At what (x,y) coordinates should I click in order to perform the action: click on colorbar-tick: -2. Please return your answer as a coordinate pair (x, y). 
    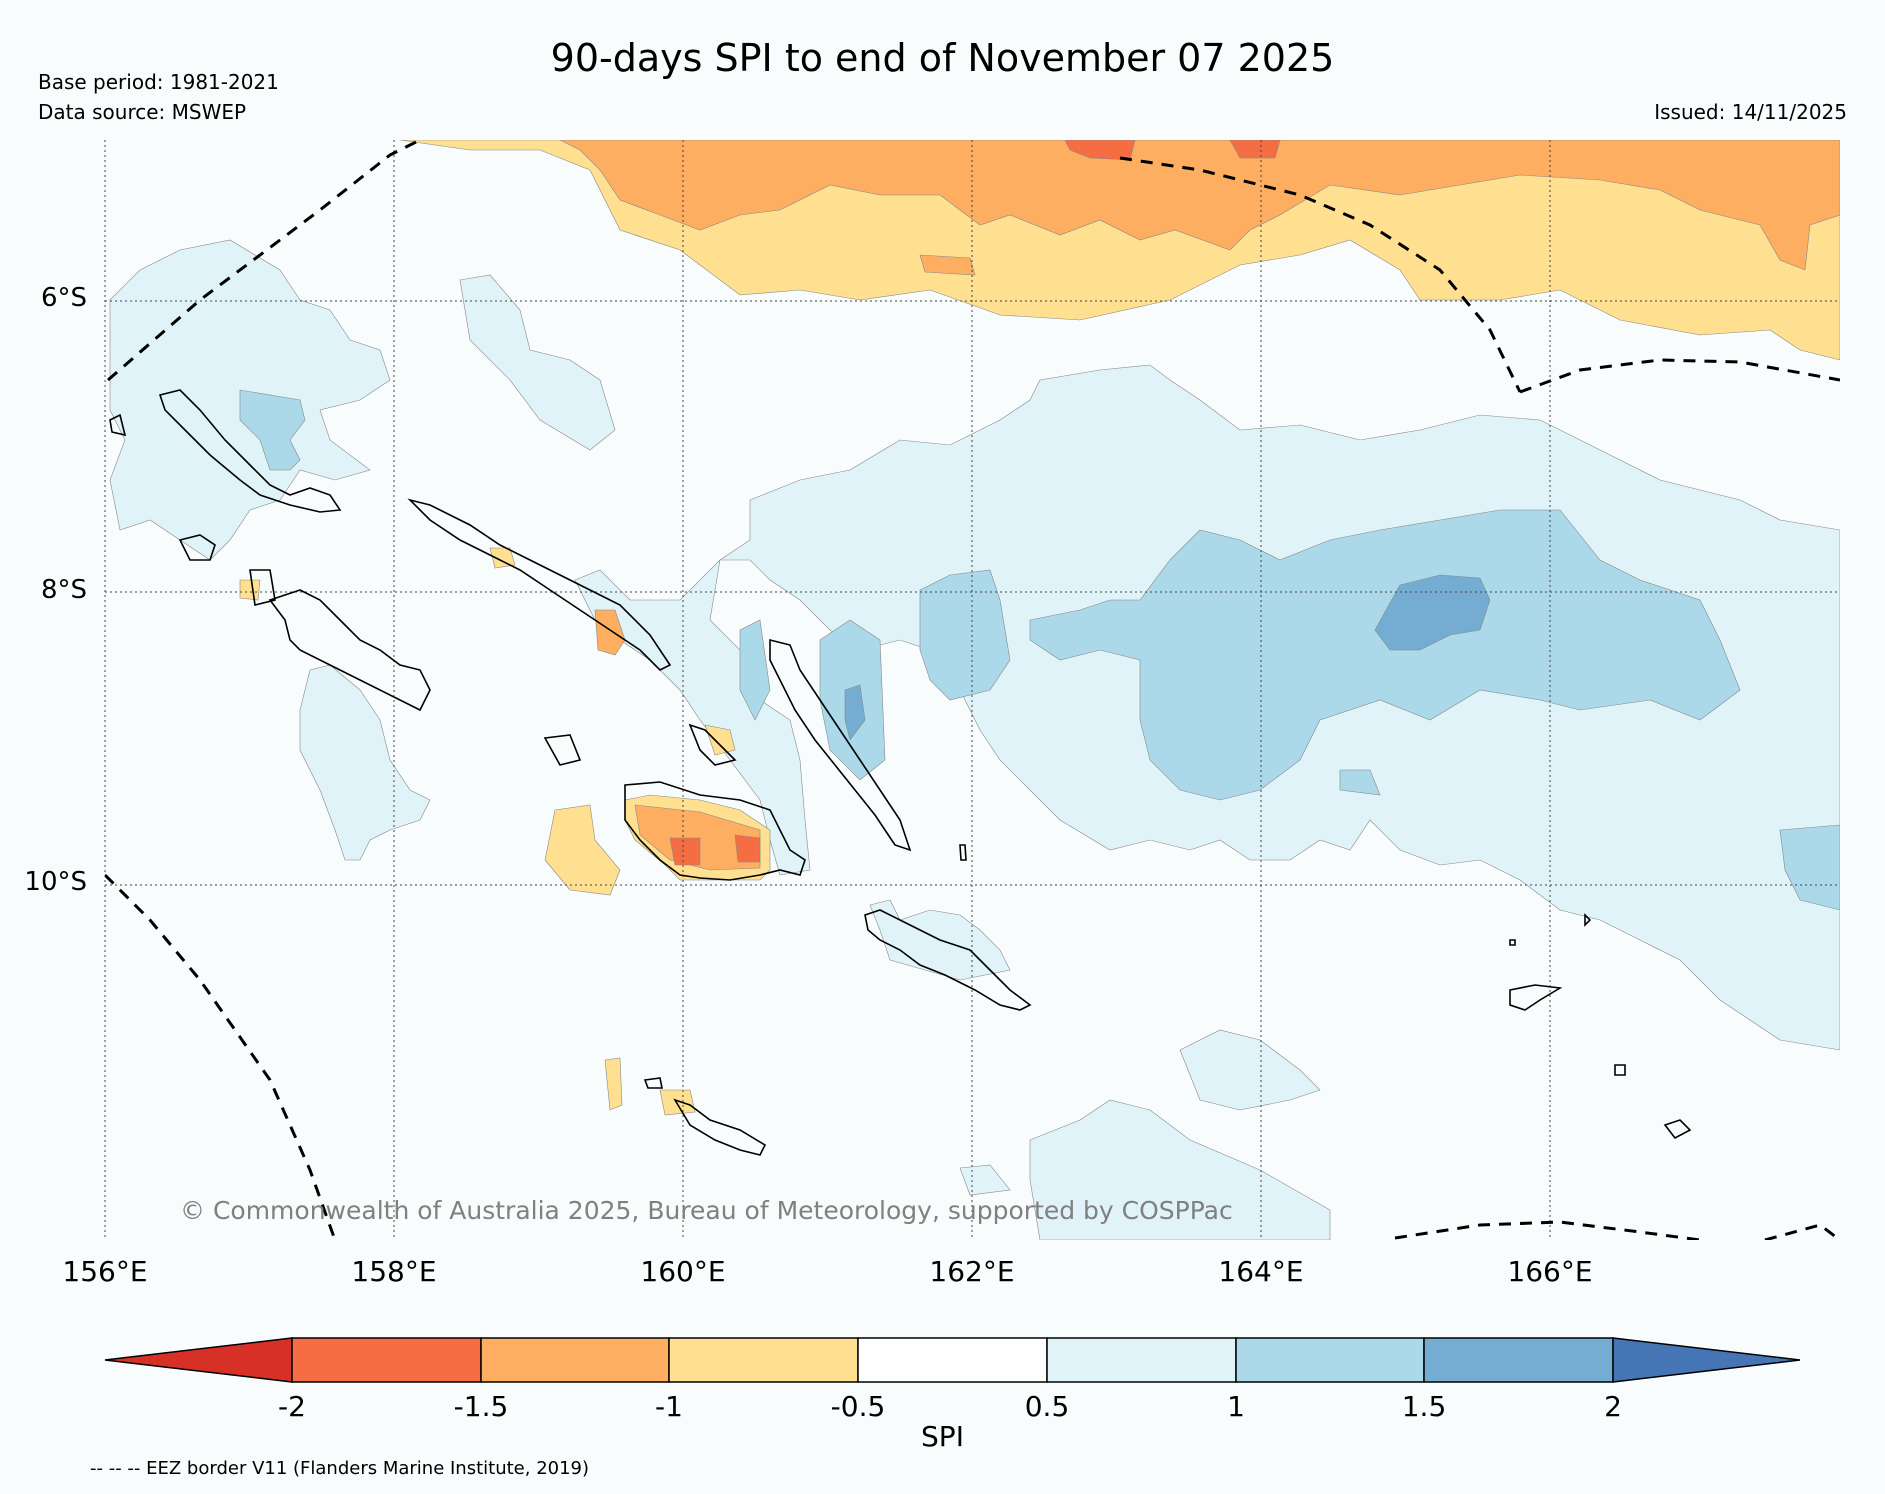
    Looking at the image, I should click on (292, 1406).